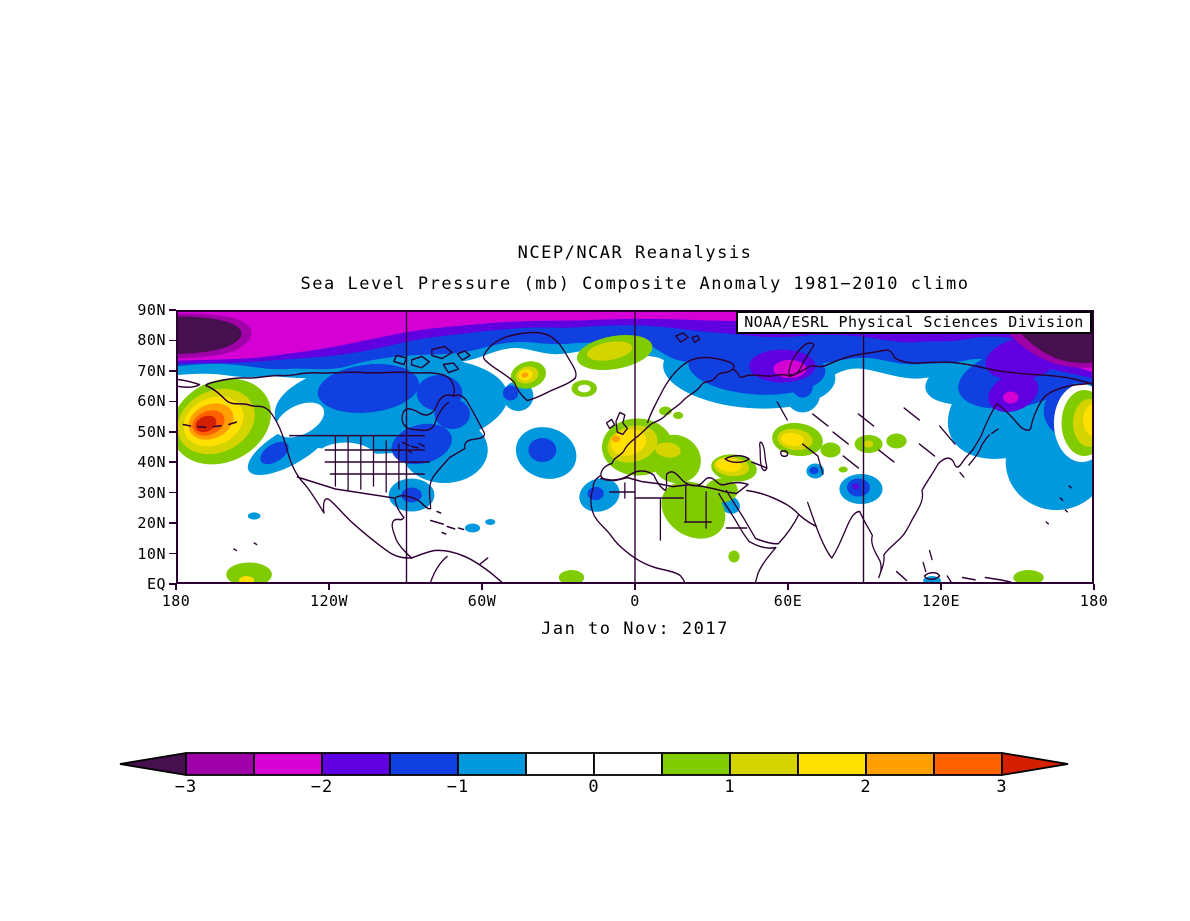 This screenshot has width=1190, height=921. I want to click on colorbar-right-arrow, so click(1035, 764).